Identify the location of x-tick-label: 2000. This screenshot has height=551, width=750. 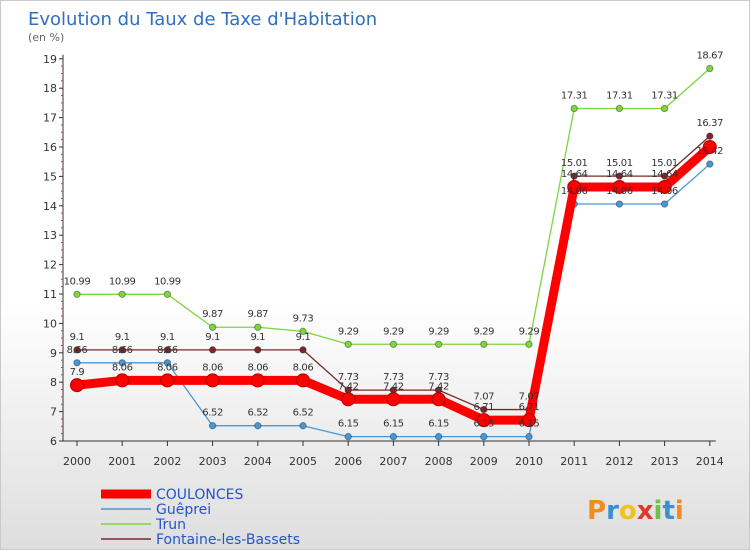
(77, 461).